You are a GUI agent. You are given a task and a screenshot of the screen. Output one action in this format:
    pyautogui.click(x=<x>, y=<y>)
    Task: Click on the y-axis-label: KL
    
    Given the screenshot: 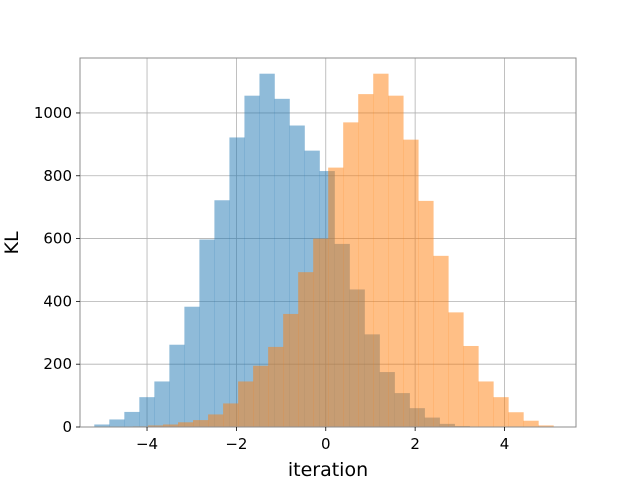 What is the action you would take?
    pyautogui.click(x=12, y=242)
    